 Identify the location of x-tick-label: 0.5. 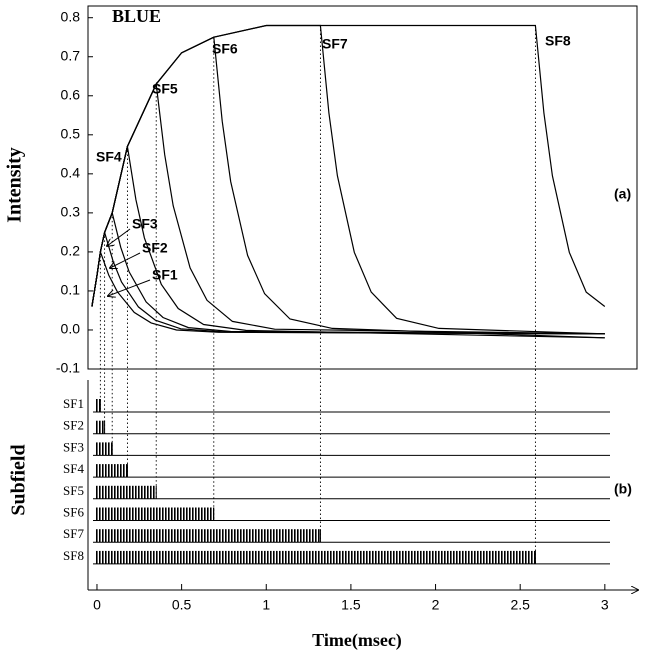
(182, 605).